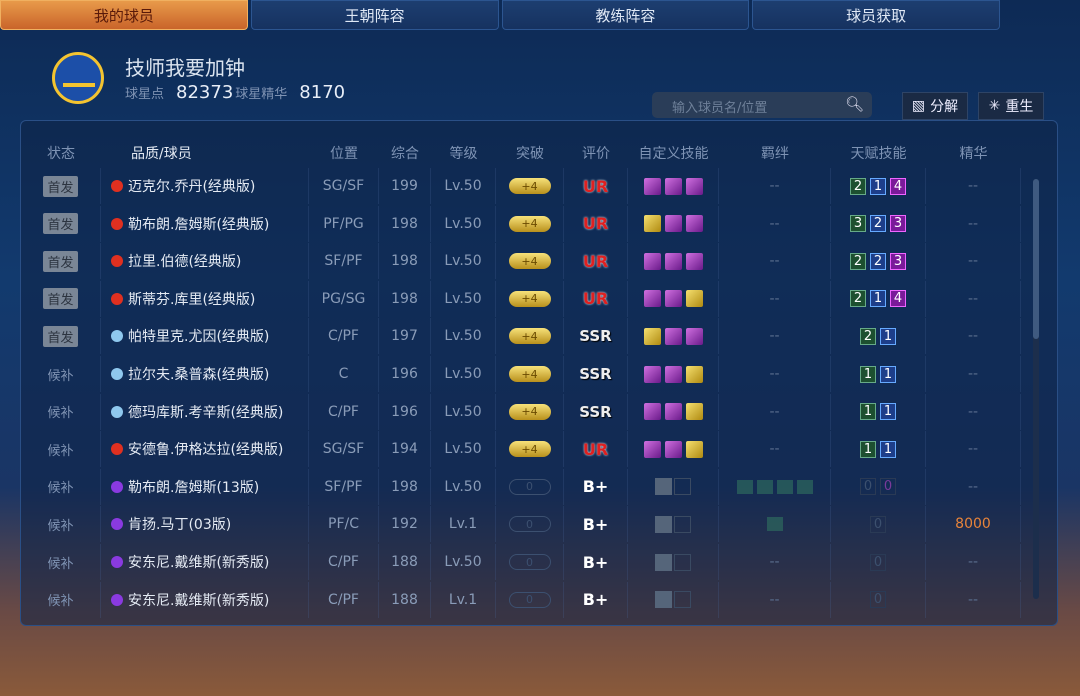 The height and width of the screenshot is (696, 1080). I want to click on table-row: 首发 迈克尔.乔丹(经典版) SG/SF 199 Lv.50 +4 UR -- 2 1 4 --, so click(526, 186).